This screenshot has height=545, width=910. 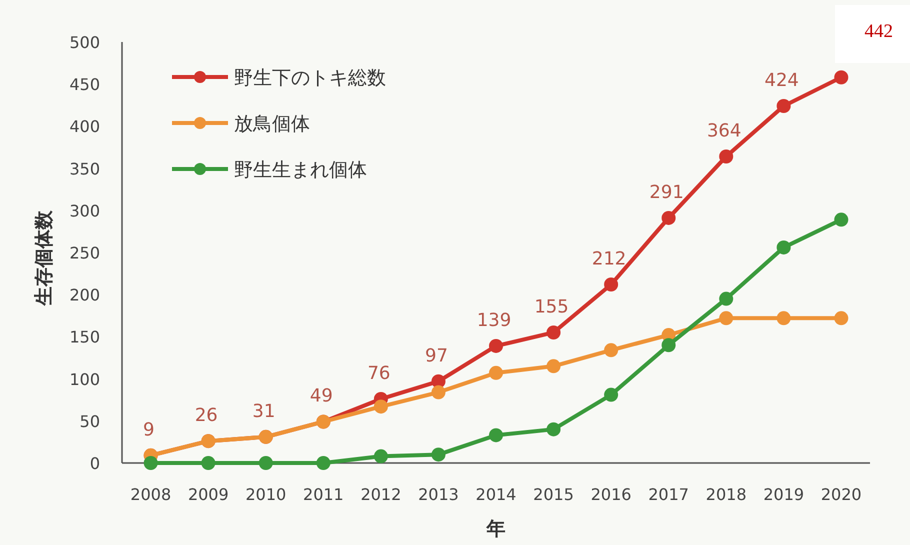 I want to click on x-tick-label: 2011, so click(x=323, y=494).